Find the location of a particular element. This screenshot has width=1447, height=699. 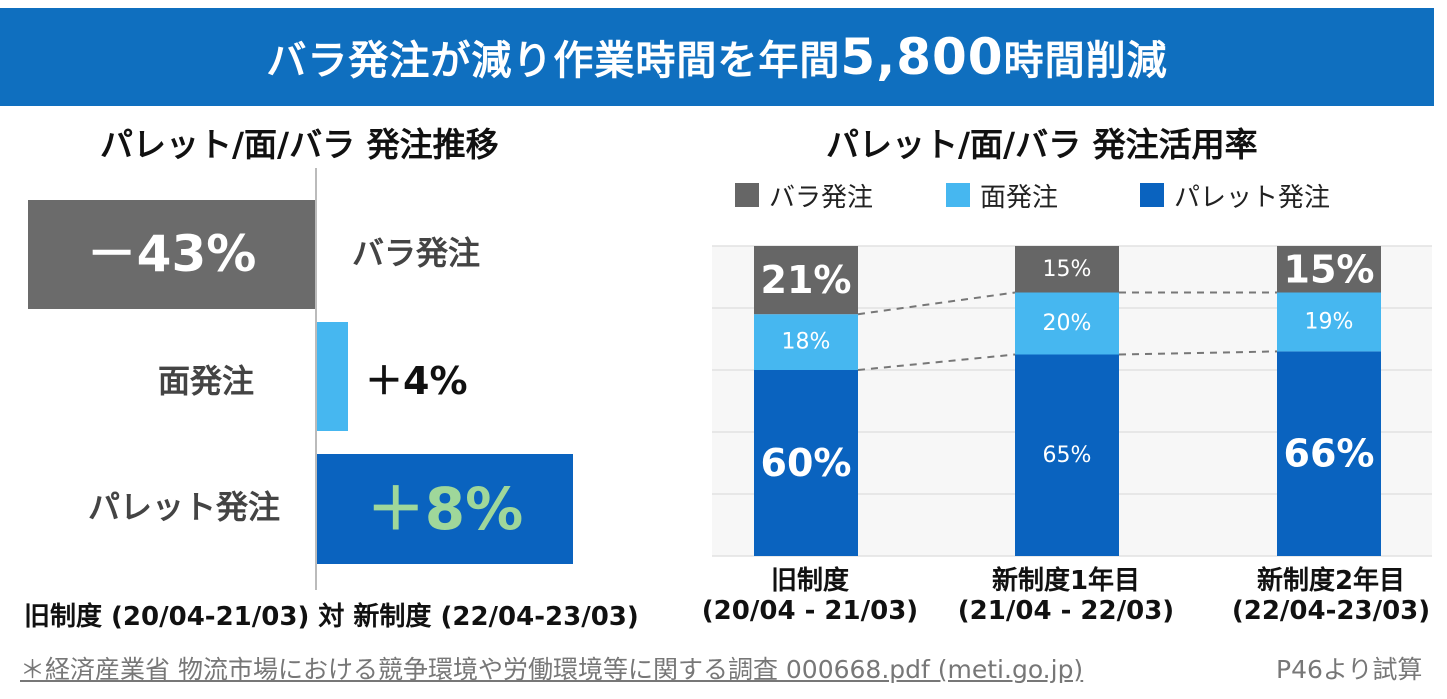

legend-label-bara: バラ発注 is located at coordinates (821, 197).